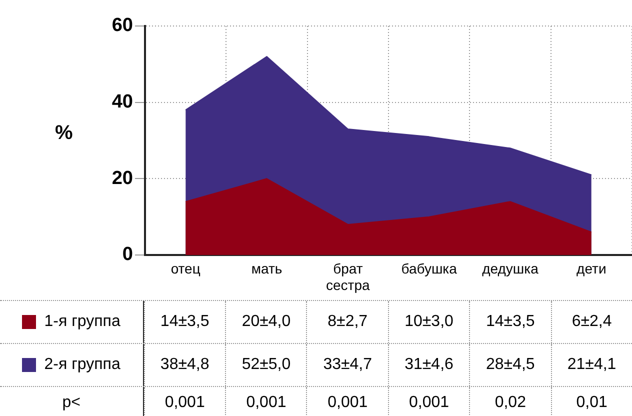 The width and height of the screenshot is (632, 416). I want to click on data-label: 38±4,8, so click(185, 365).